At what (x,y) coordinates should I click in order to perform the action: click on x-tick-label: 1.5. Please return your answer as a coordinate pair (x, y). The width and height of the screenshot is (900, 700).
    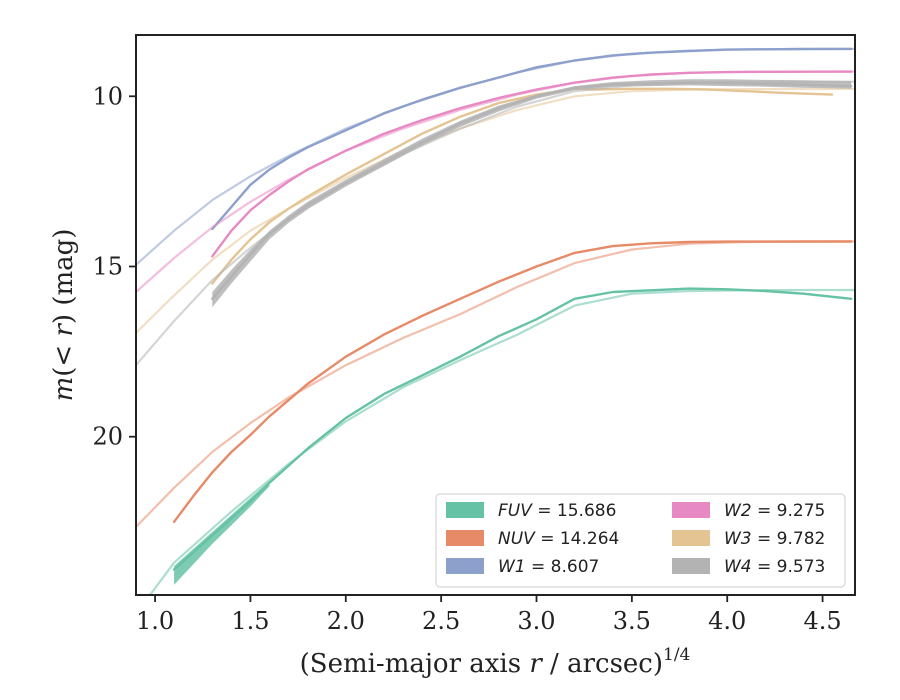
    Looking at the image, I should click on (250, 621).